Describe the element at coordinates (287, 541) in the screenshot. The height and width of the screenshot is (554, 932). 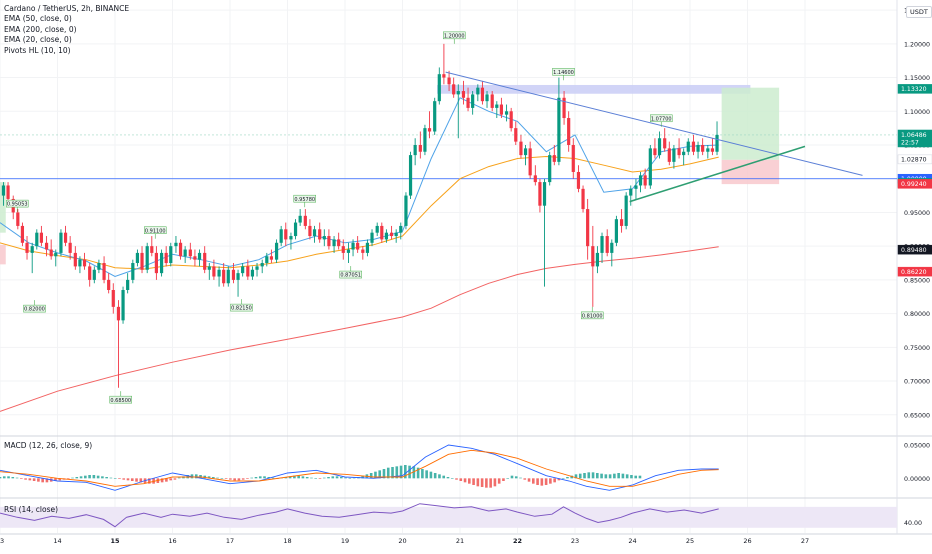
I see `time-tick-label: 18` at that location.